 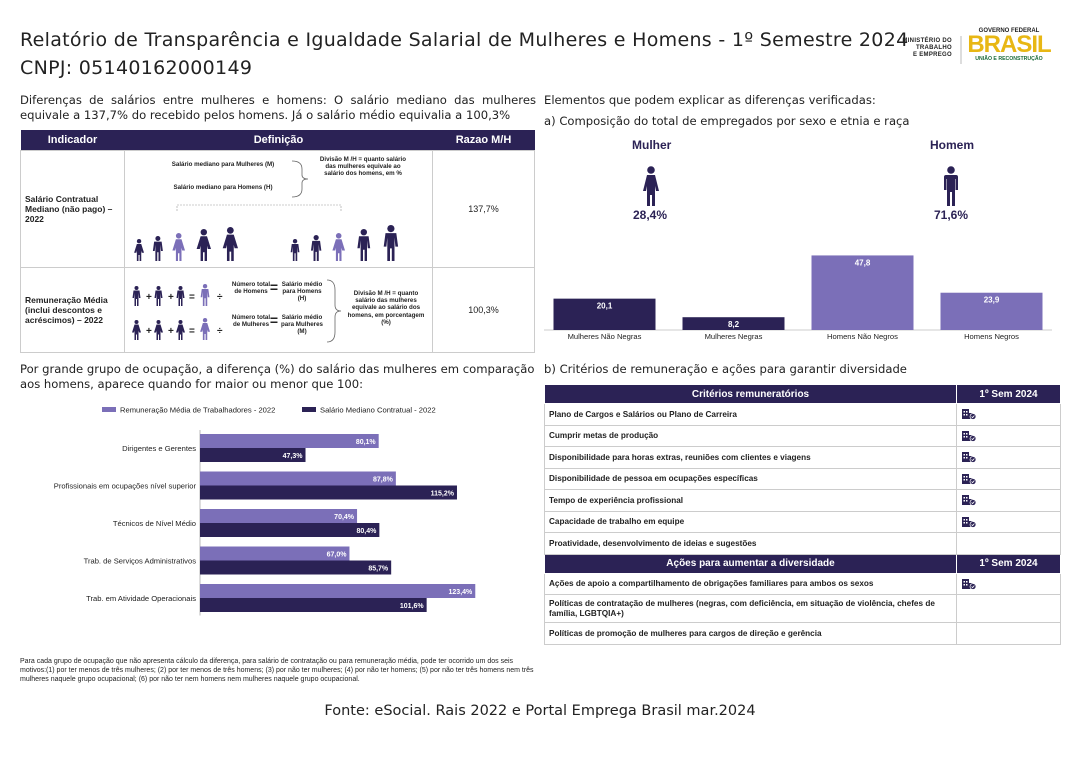 I want to click on table-row: Capacidade de trabalho em equipe, so click(x=802, y=521).